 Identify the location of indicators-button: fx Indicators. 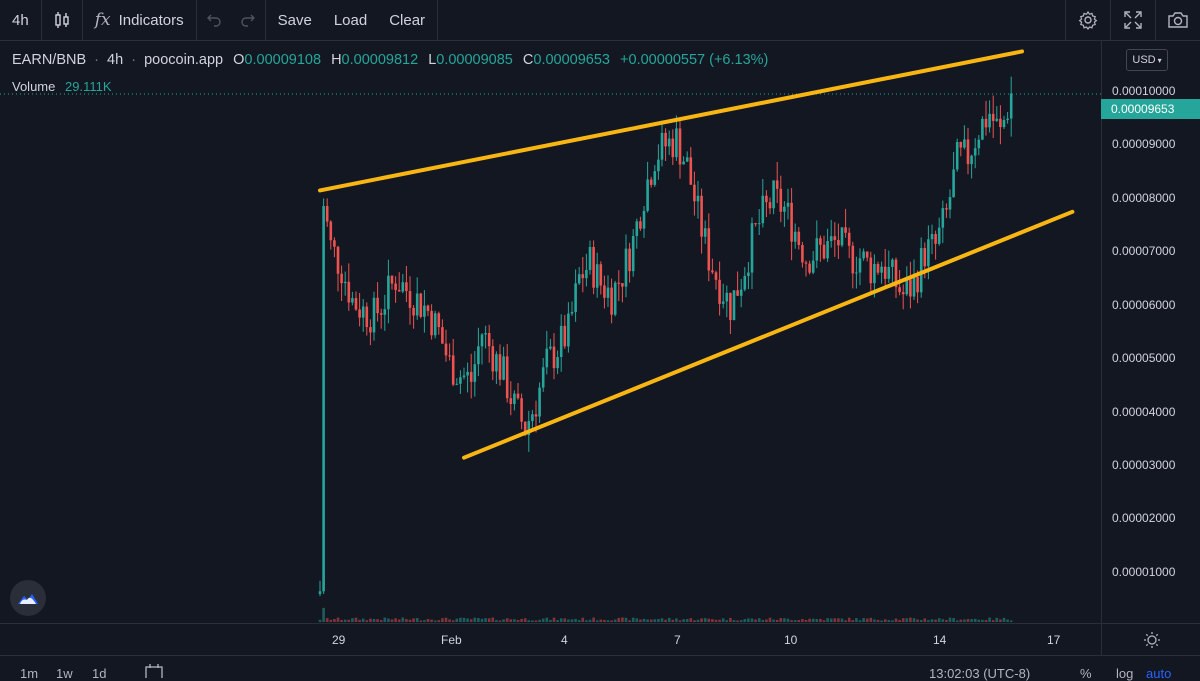
(139, 20).